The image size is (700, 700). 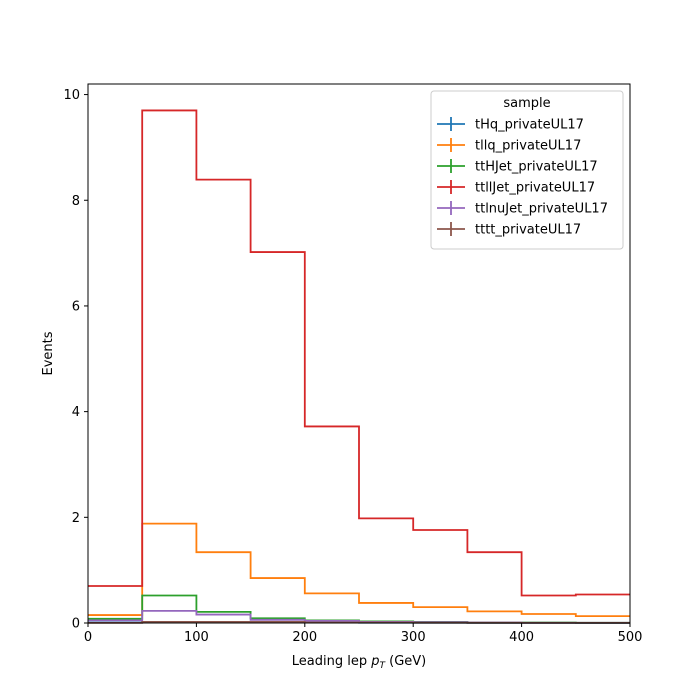 What do you see at coordinates (196, 637) in the screenshot?
I see `x-tick-label: 100` at bounding box center [196, 637].